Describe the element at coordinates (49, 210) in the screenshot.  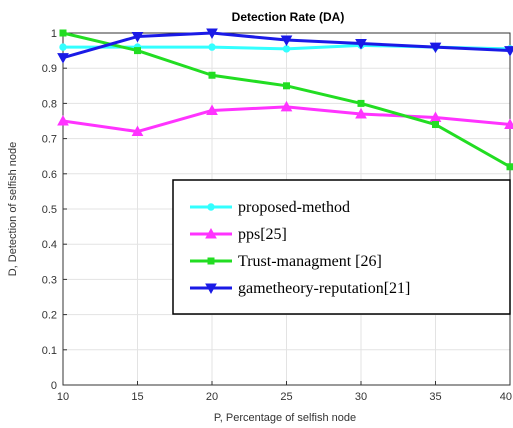
I see `y-tick-label: 0.5` at that location.